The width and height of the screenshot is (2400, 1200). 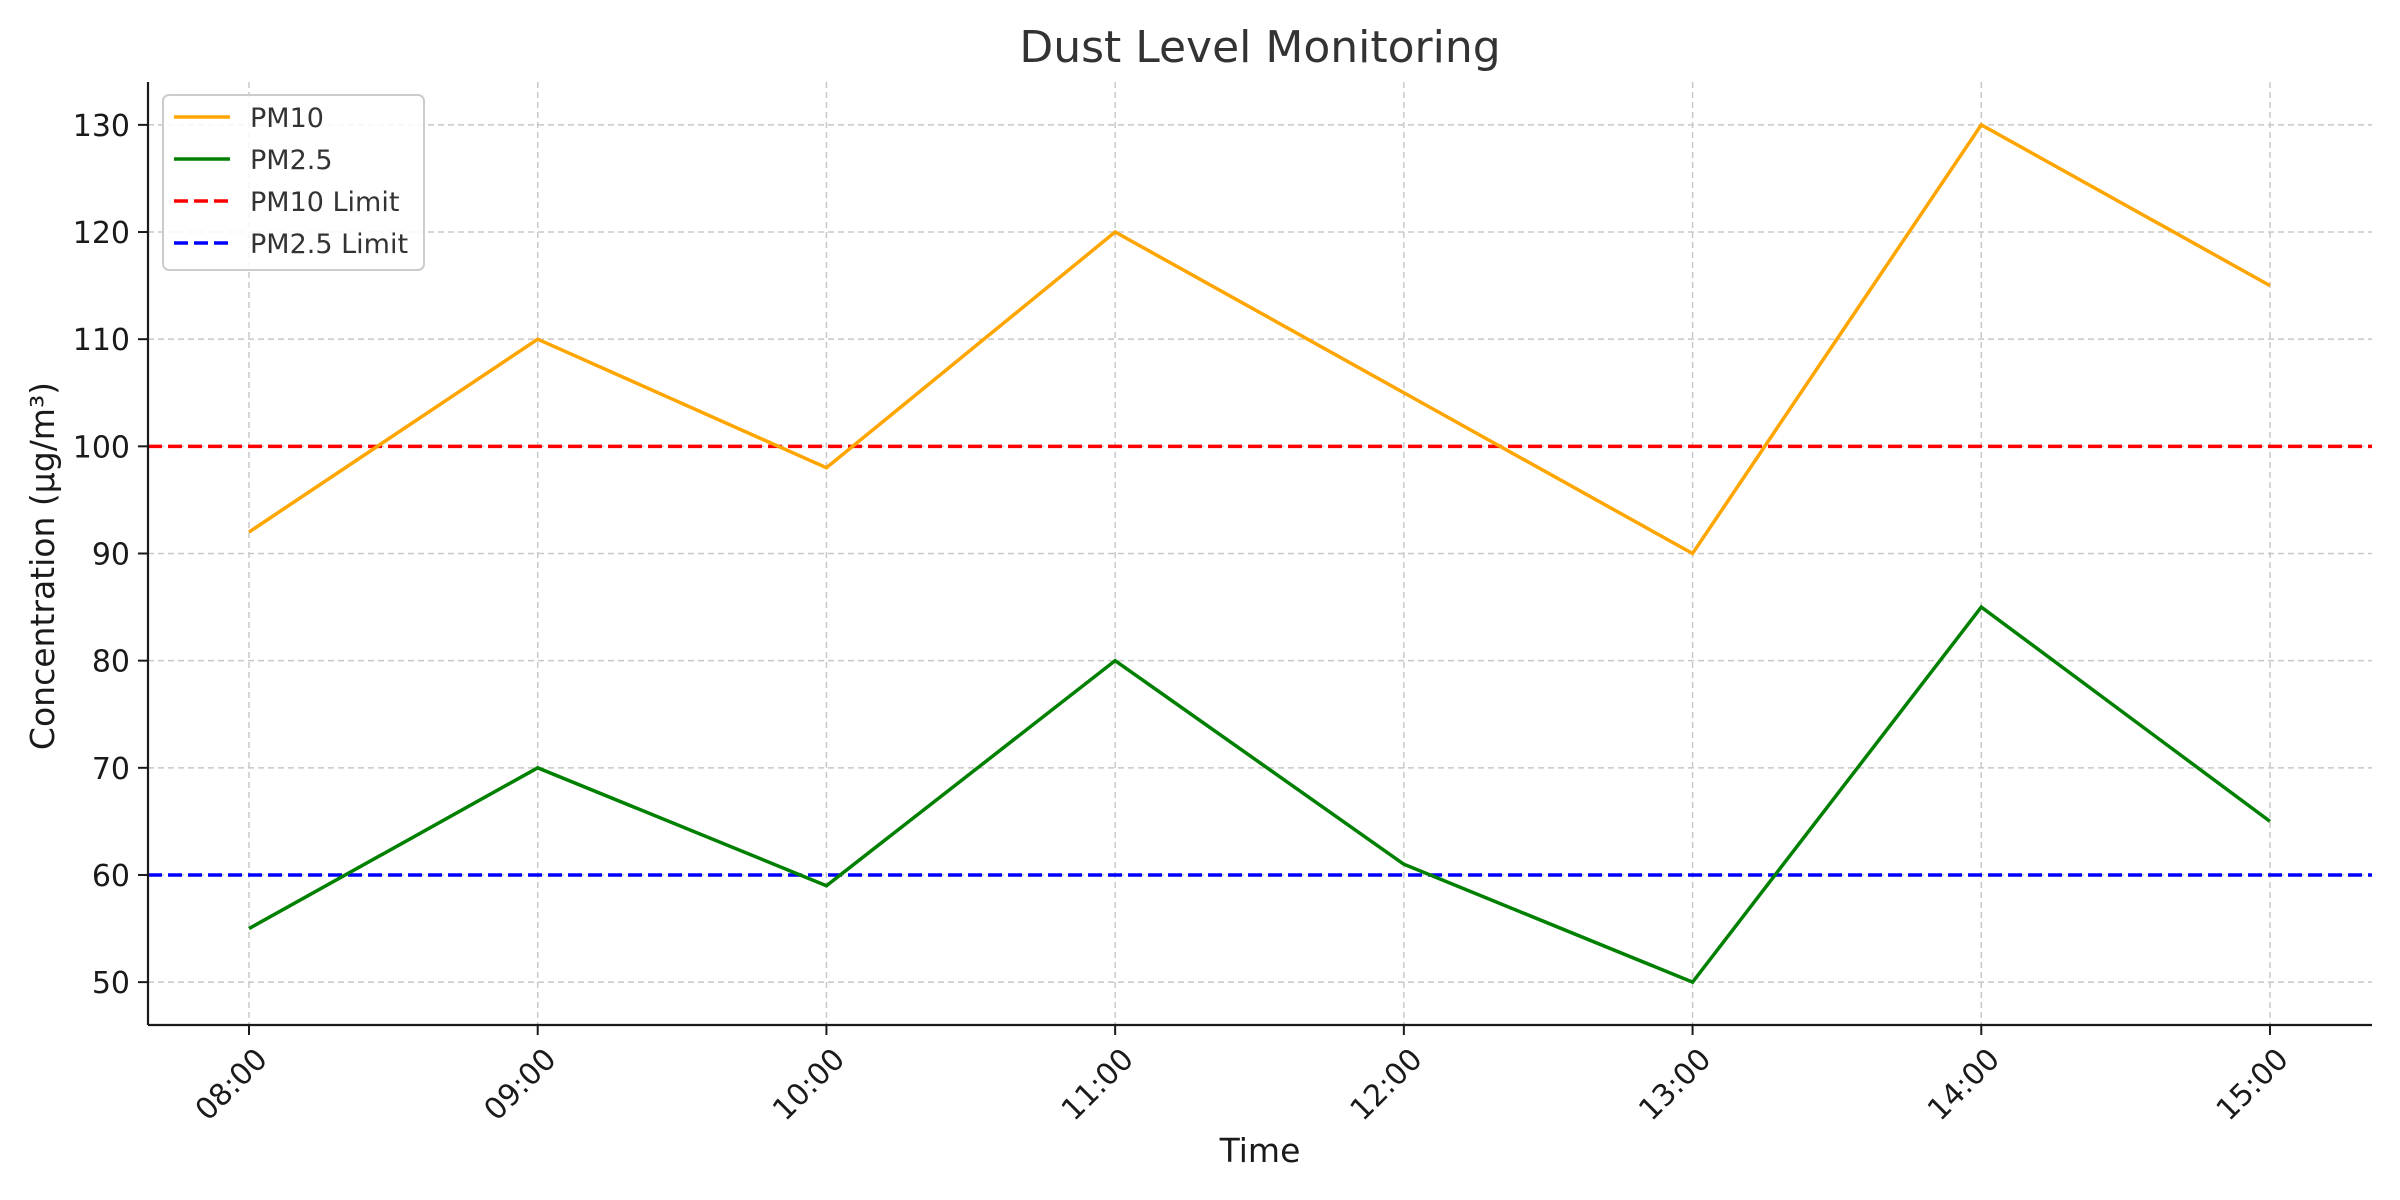 What do you see at coordinates (111, 769) in the screenshot?
I see `y-tick-label-70: 70` at bounding box center [111, 769].